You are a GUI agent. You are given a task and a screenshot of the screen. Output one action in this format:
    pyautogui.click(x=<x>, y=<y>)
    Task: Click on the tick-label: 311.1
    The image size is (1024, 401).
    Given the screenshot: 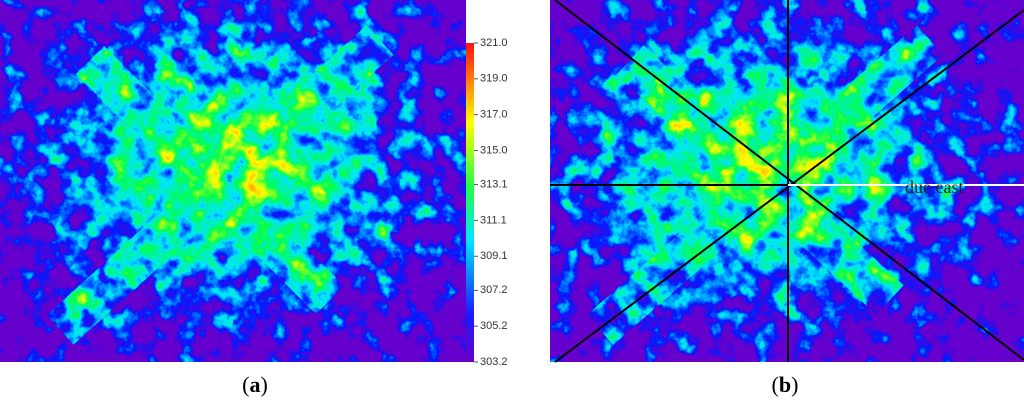 What is the action you would take?
    pyautogui.click(x=493, y=220)
    